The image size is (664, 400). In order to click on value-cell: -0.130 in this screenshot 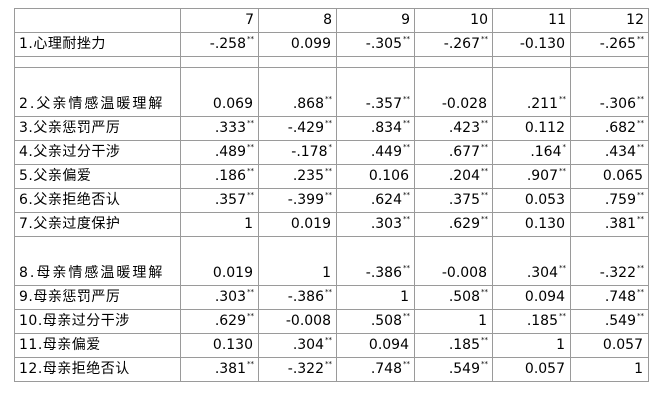, I will do `click(531, 44)`.